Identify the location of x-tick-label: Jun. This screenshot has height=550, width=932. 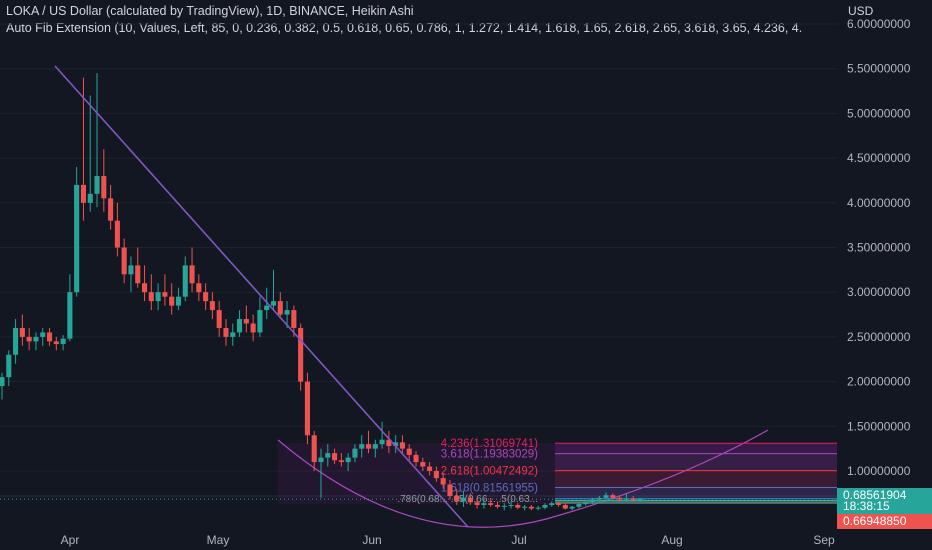
(371, 540).